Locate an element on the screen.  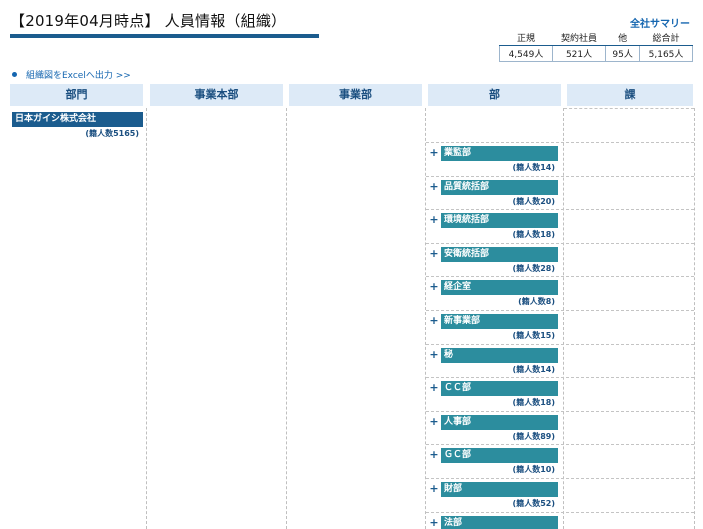
department-item: 環境統括部 is located at coordinates (499, 221).